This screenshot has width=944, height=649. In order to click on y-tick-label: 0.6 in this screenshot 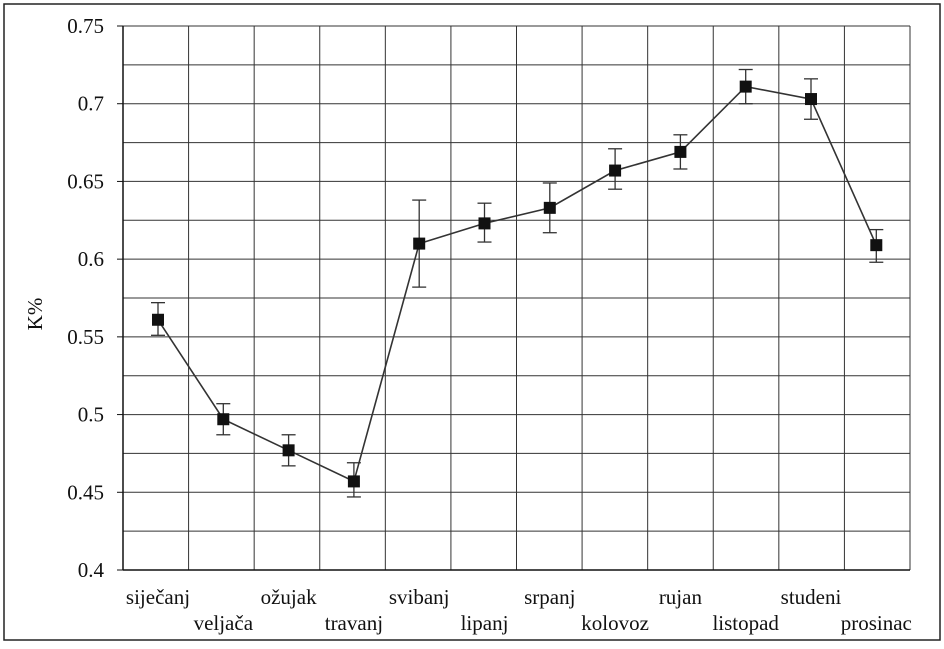, I will do `click(91, 259)`.